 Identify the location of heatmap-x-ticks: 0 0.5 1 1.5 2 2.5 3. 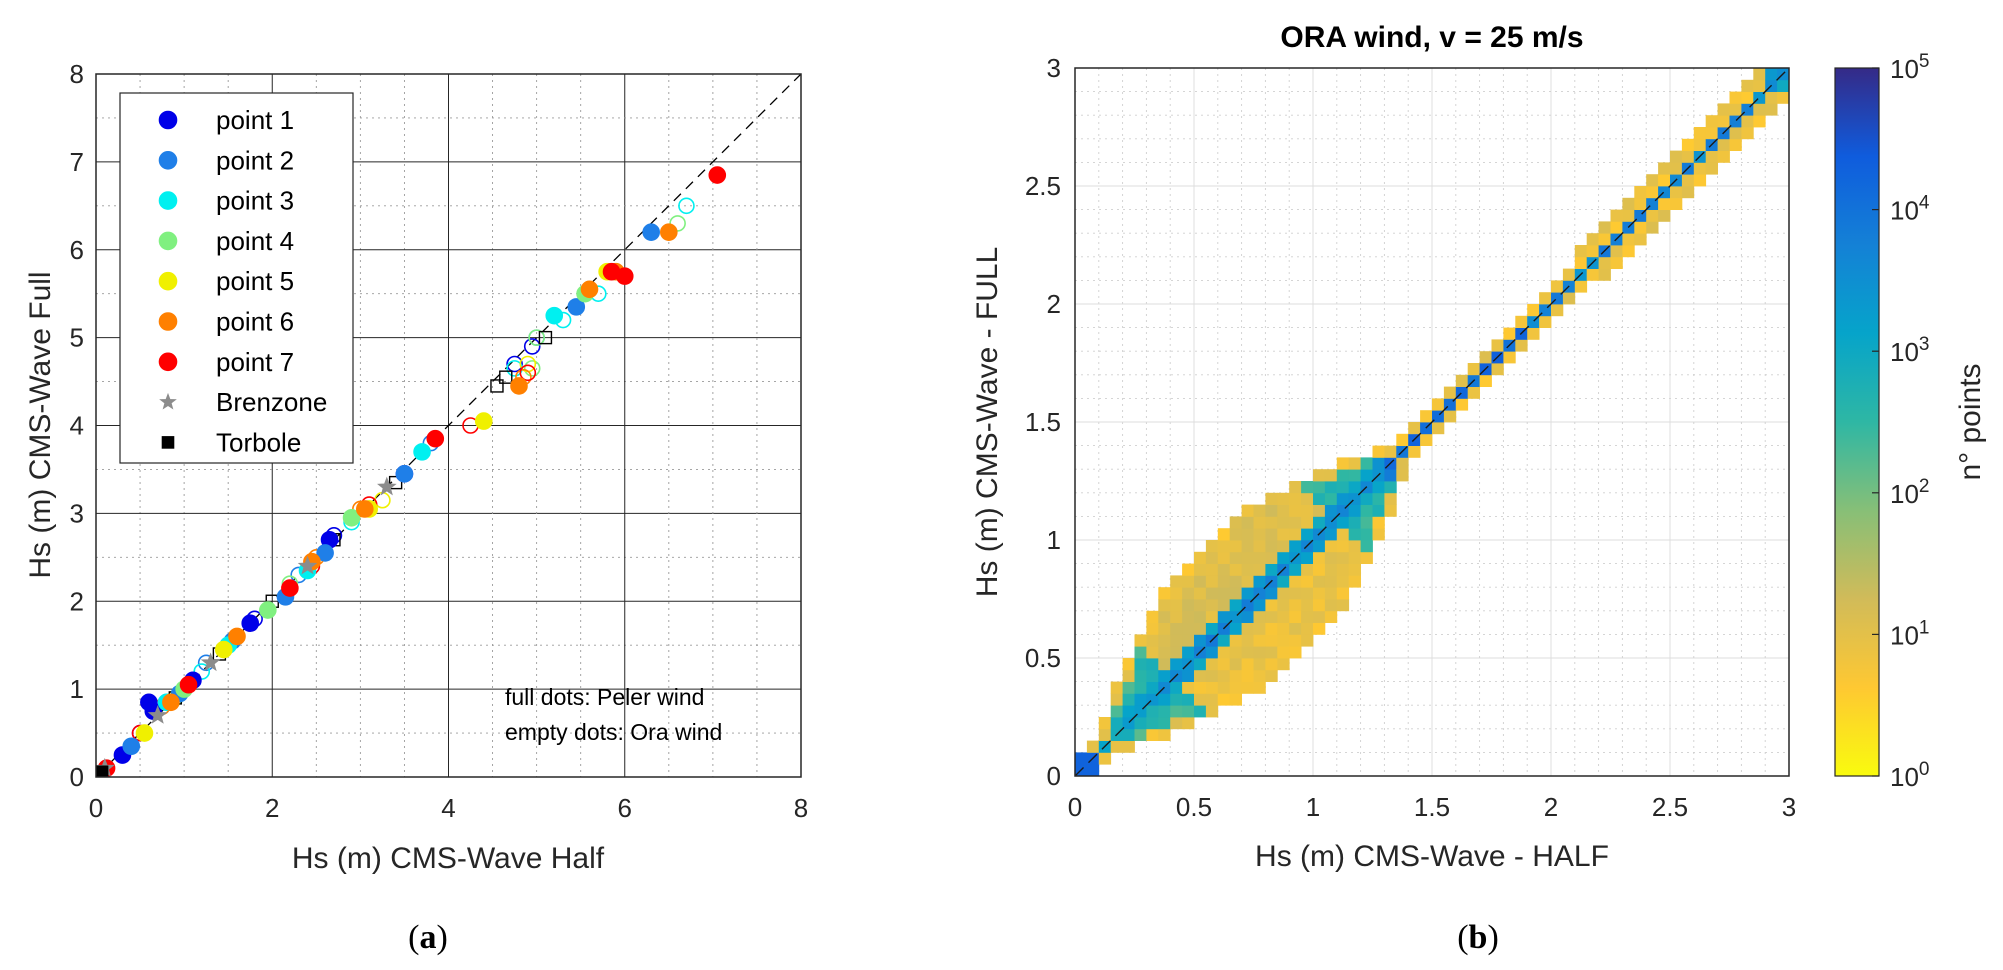
(1432, 807).